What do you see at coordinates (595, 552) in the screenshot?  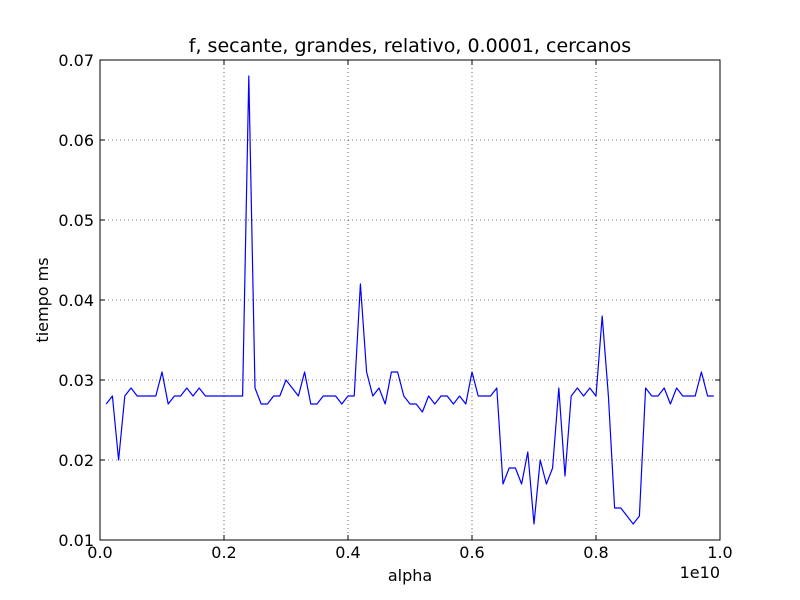 I see `x-tick-label: 0.8` at bounding box center [595, 552].